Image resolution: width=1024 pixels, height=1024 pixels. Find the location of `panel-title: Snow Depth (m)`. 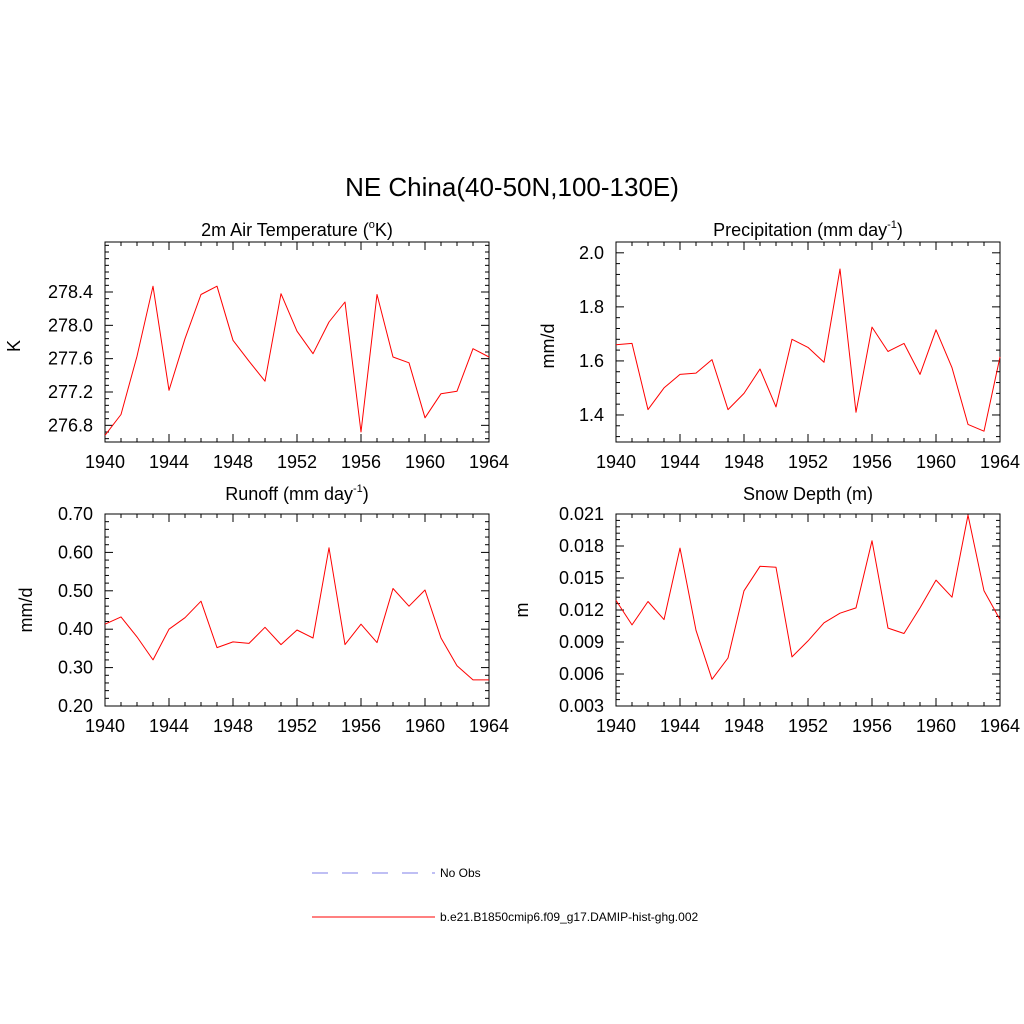

panel-title: Snow Depth (m) is located at coordinates (808, 494).